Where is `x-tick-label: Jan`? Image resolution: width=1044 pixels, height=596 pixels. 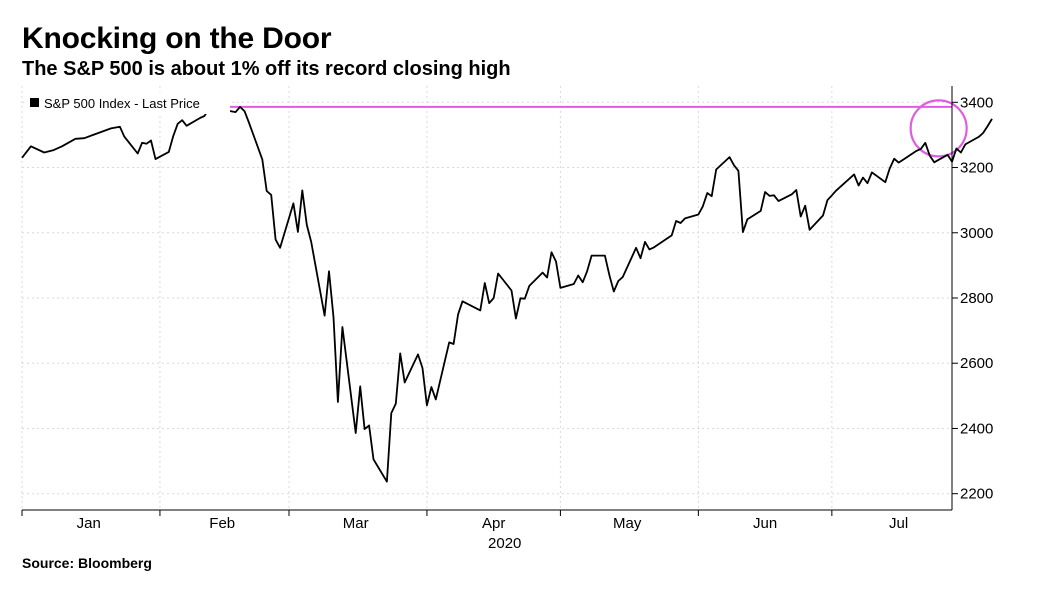 x-tick-label: Jan is located at coordinates (89, 523).